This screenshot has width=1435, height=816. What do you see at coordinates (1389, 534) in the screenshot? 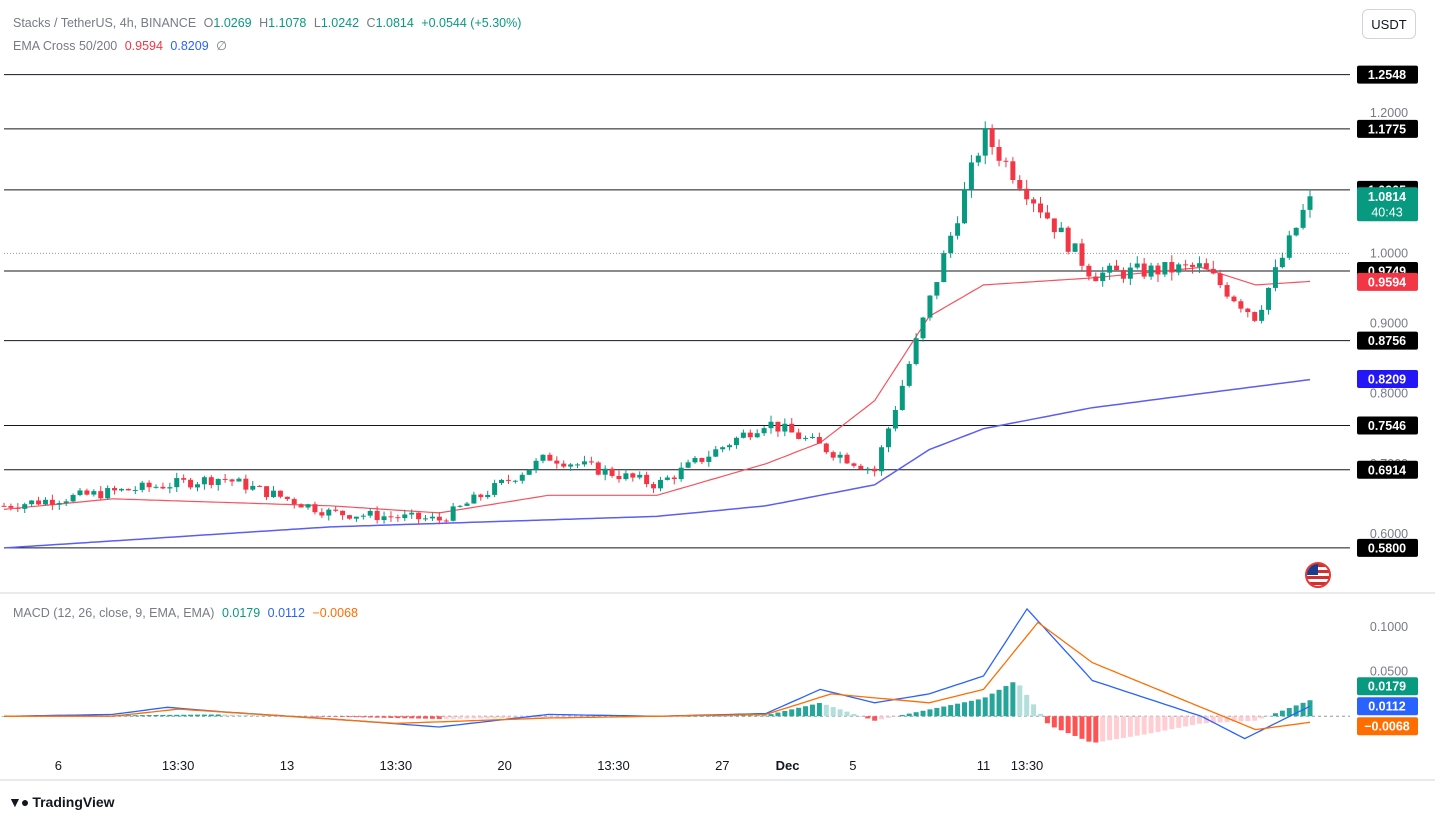
I see `price-tick-label: 0.6000` at bounding box center [1389, 534].